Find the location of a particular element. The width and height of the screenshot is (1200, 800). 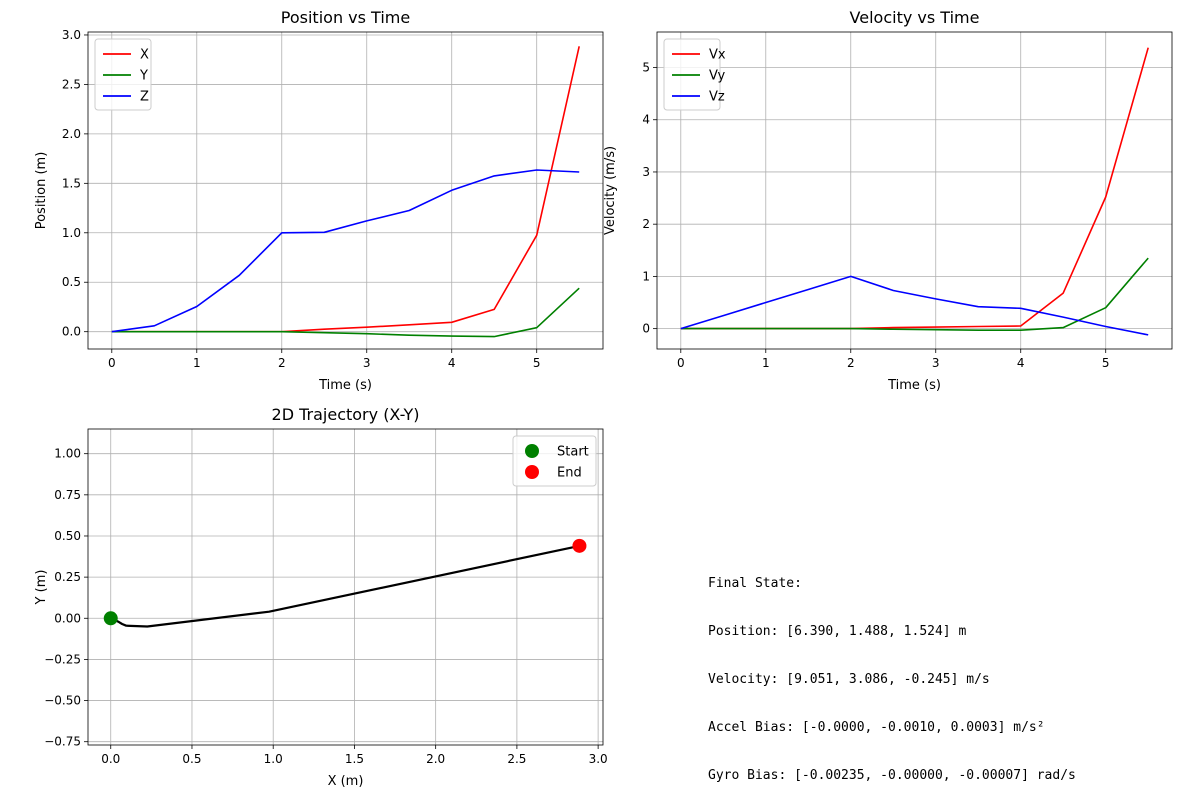

x-tick-label: 1.5 is located at coordinates (354, 759).